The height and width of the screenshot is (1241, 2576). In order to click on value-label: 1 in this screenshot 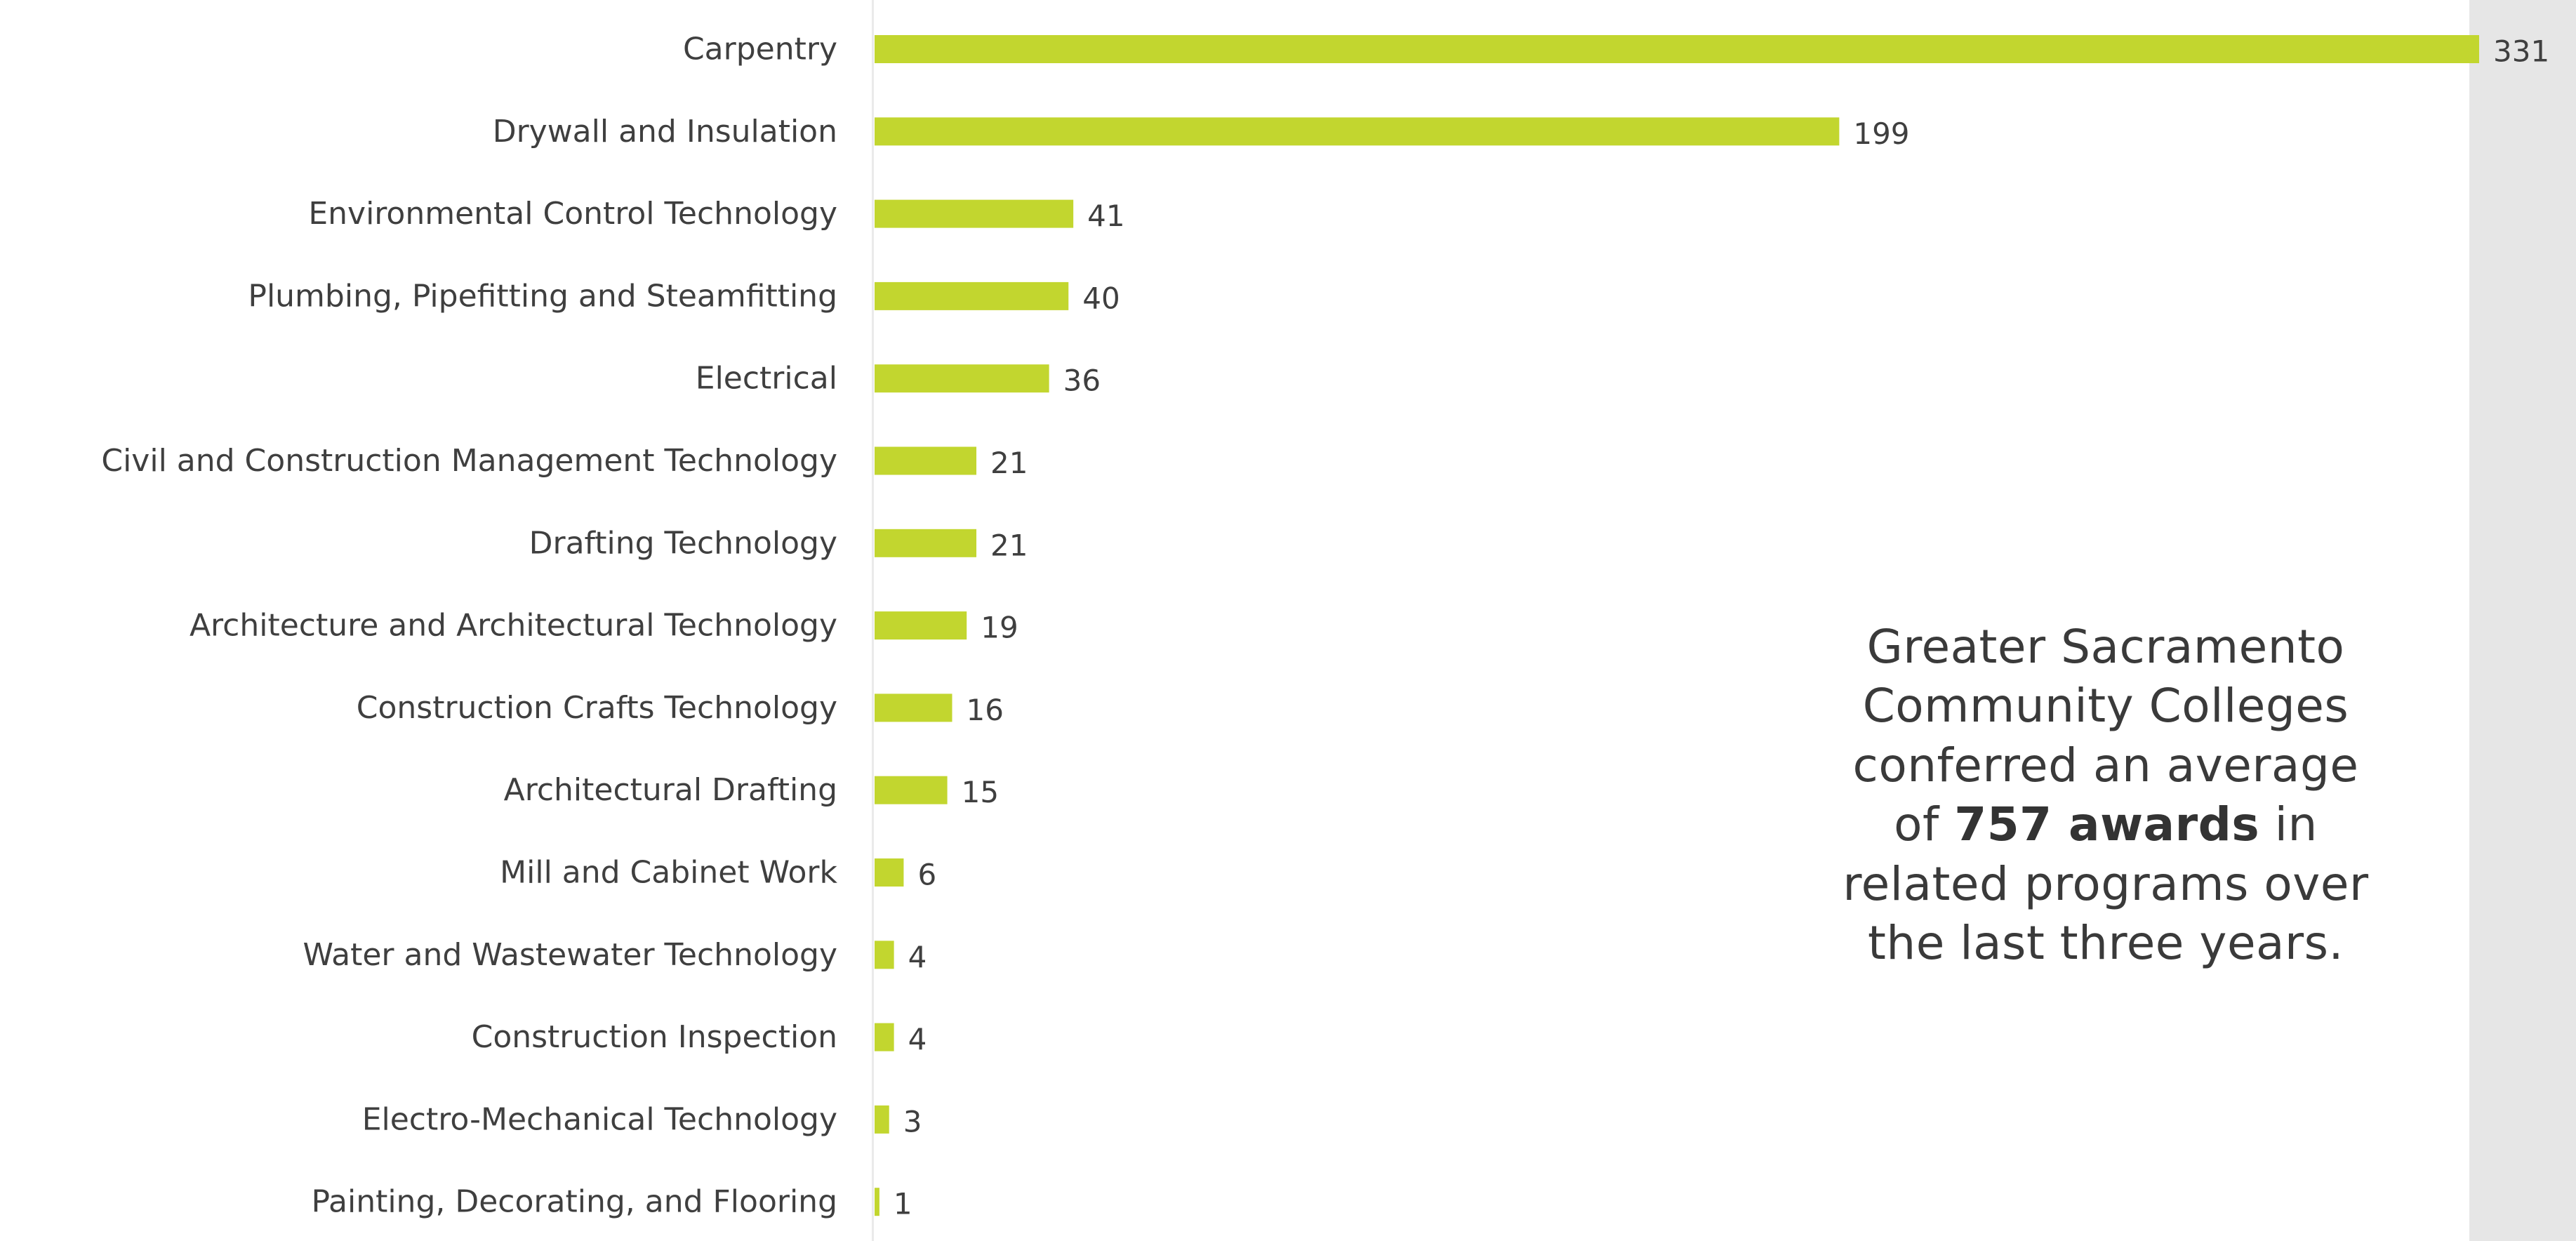, I will do `click(903, 1204)`.